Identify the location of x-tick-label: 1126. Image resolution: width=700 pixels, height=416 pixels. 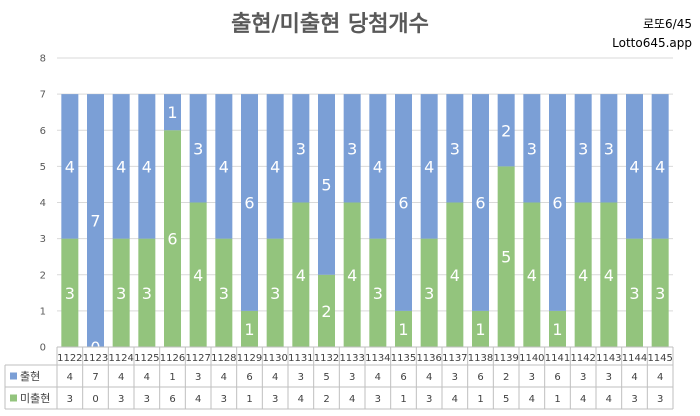
(172, 358).